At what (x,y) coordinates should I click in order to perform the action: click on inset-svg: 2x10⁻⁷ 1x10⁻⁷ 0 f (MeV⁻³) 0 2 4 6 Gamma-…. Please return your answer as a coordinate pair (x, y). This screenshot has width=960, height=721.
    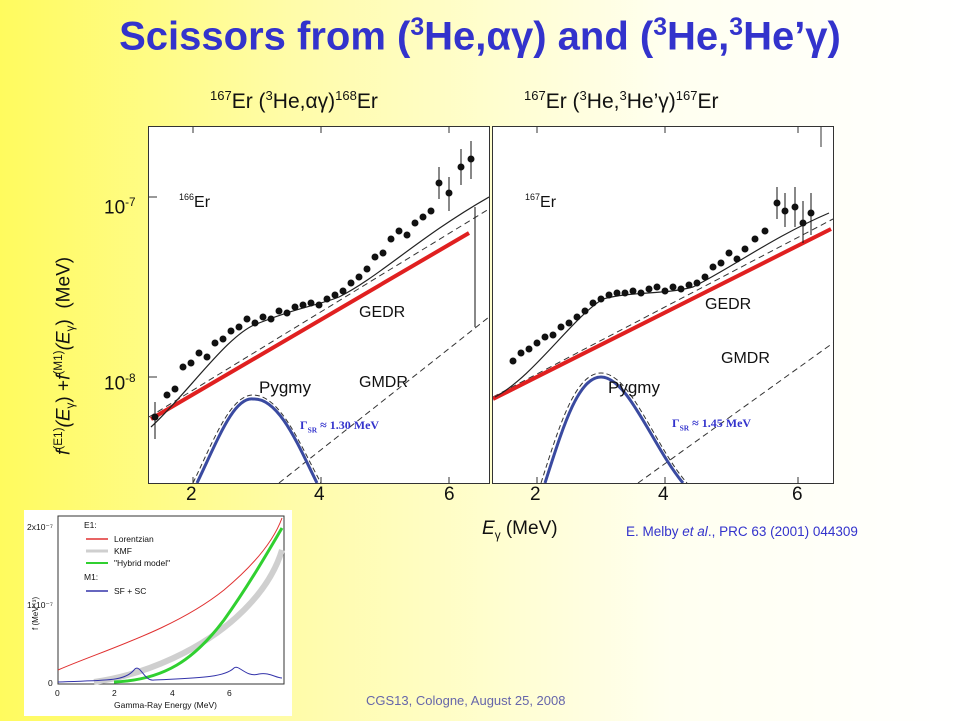
    Looking at the image, I should click on (156, 612).